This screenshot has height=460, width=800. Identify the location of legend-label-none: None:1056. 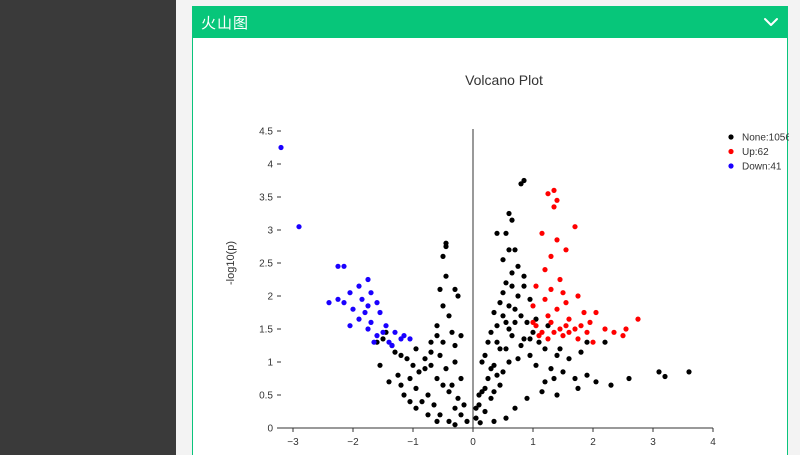
(765, 138).